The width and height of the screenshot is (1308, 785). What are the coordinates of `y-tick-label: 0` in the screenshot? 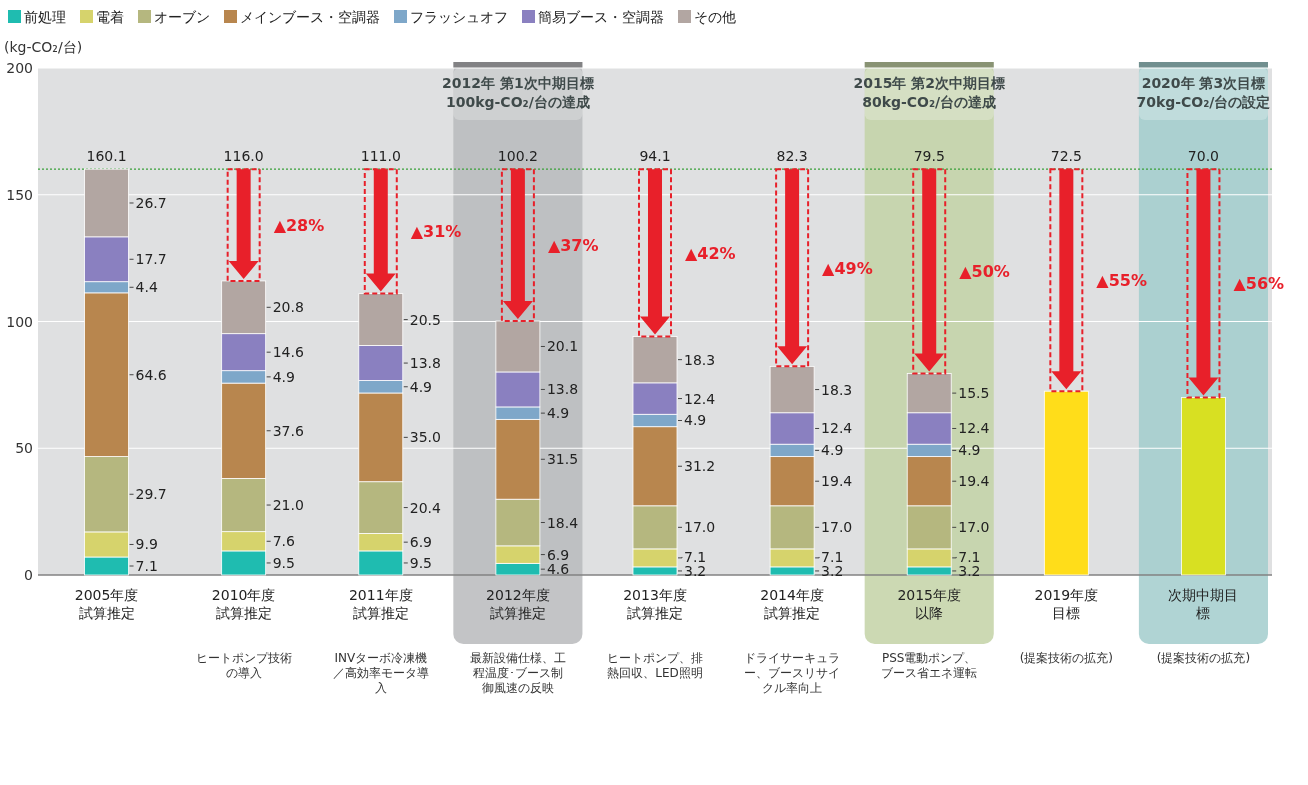 It's located at (28, 575).